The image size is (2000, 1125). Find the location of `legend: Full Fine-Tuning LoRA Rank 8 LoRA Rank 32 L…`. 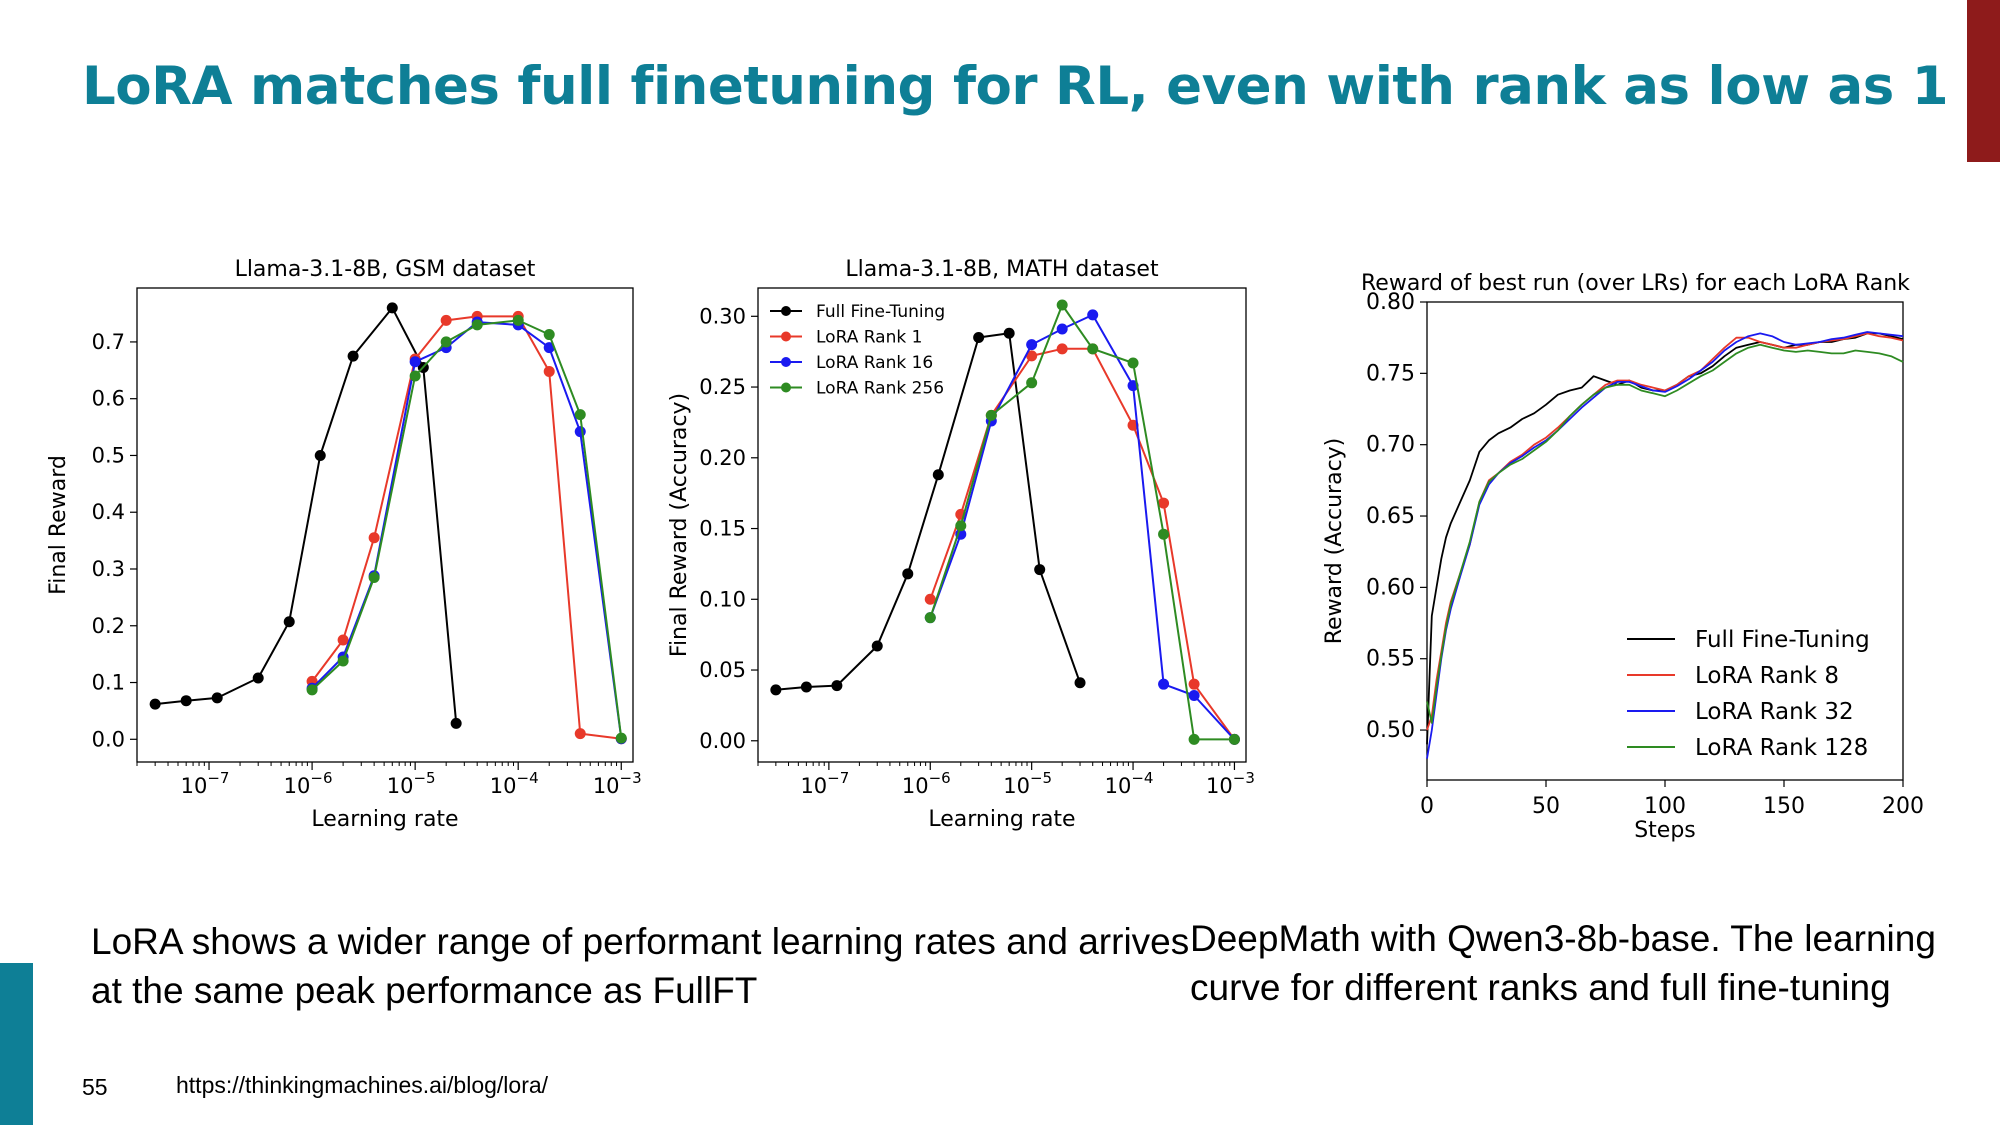

legend: Full Fine-Tuning LoRA Rank 8 LoRA Rank 32 L… is located at coordinates (1748, 694).